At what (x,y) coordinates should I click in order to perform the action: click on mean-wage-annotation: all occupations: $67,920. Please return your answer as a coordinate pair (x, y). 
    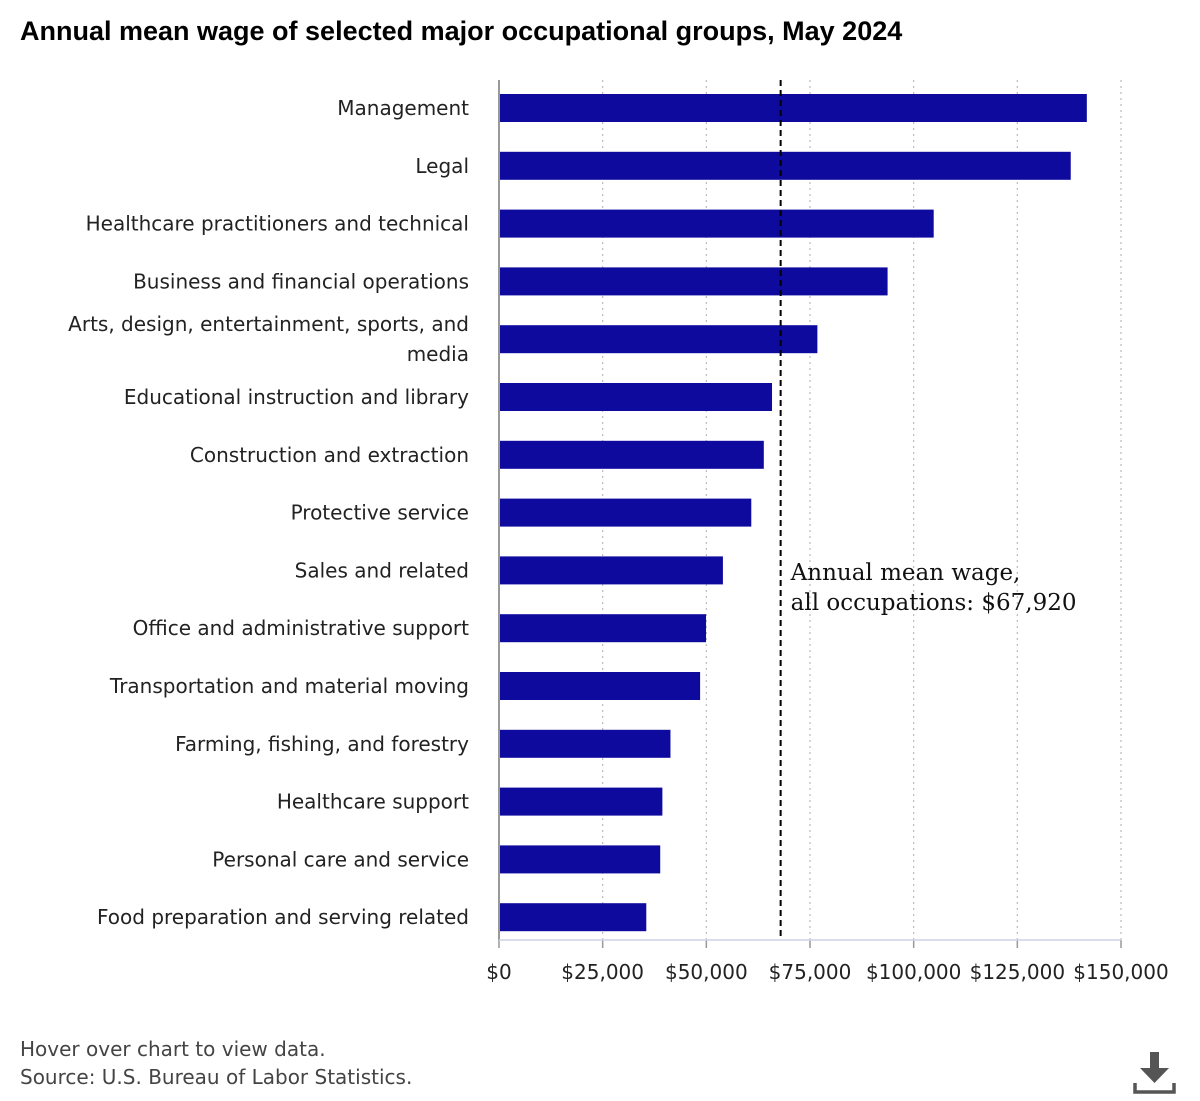
    Looking at the image, I should click on (934, 603).